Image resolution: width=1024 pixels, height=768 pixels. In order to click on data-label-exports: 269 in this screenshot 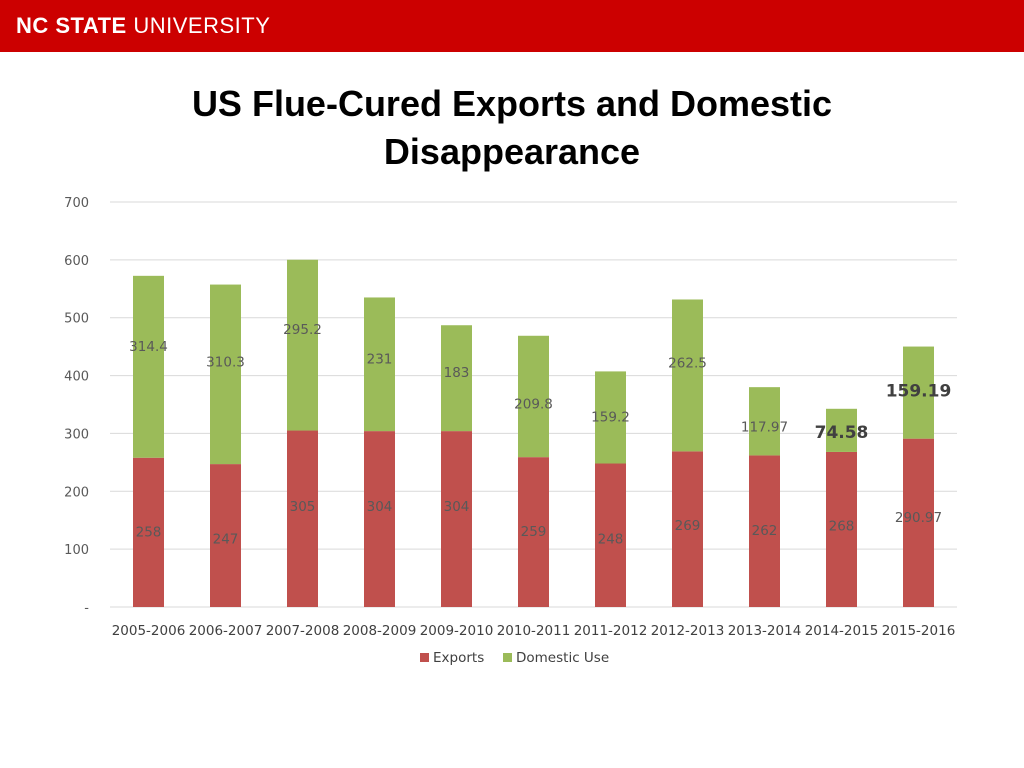, I will do `click(688, 526)`.